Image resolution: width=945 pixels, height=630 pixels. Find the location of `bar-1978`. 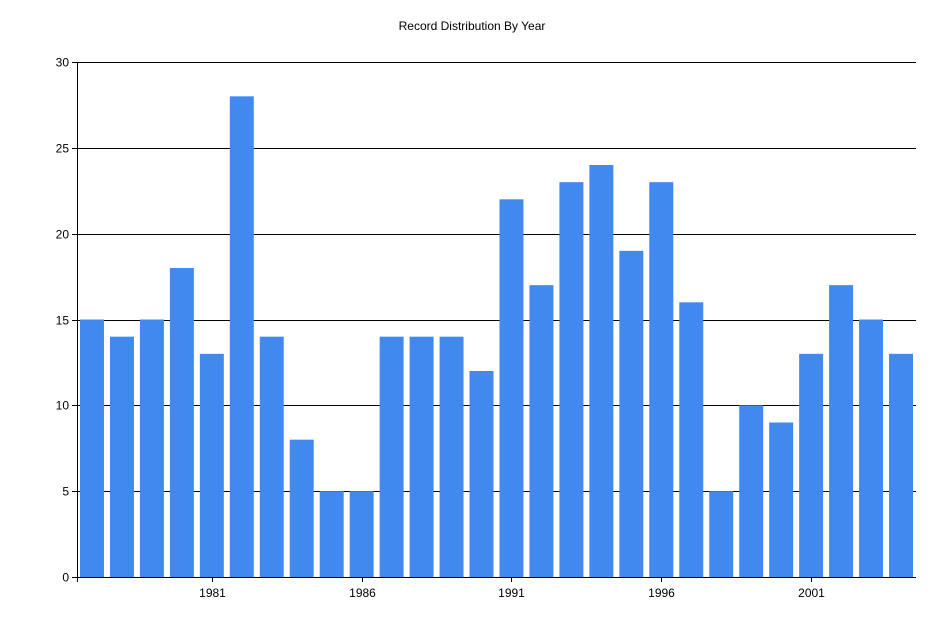

bar-1978 is located at coordinates (121, 456).